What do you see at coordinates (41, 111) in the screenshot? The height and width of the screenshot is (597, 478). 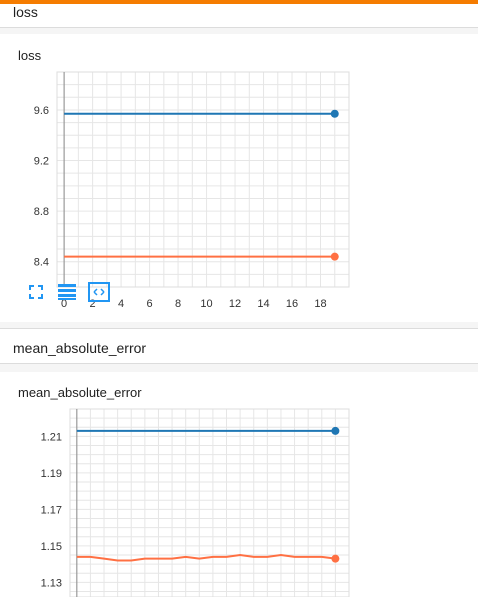 I see `y-tick-label: 9.6` at bounding box center [41, 111].